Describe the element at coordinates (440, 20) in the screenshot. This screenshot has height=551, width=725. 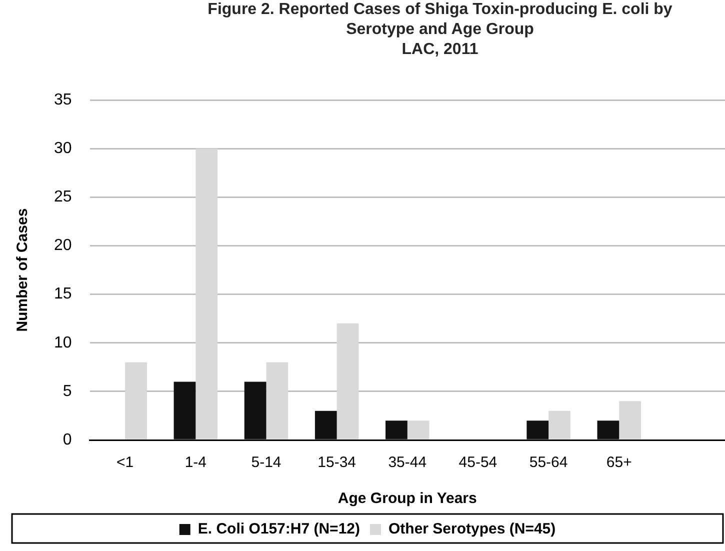
I see `chart-title: Figure 2. Reported Cases of Shiga Toxin-producing E. coli by Serotype and Age Group` at that location.